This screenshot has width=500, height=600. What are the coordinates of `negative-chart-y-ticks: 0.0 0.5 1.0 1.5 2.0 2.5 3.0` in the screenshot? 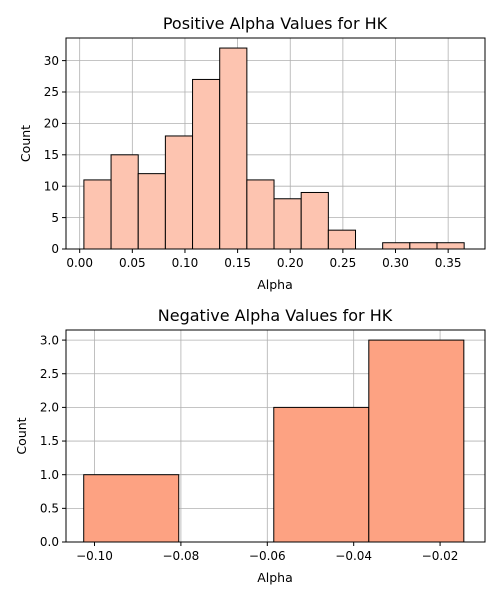 It's located at (53, 441).